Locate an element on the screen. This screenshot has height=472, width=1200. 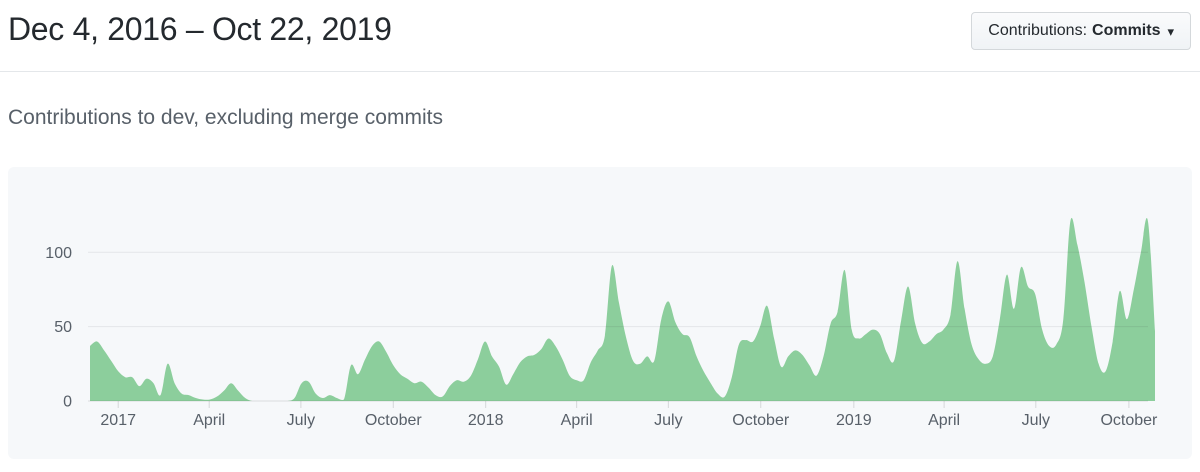
filter-selected-value: Commits is located at coordinates (1126, 30).